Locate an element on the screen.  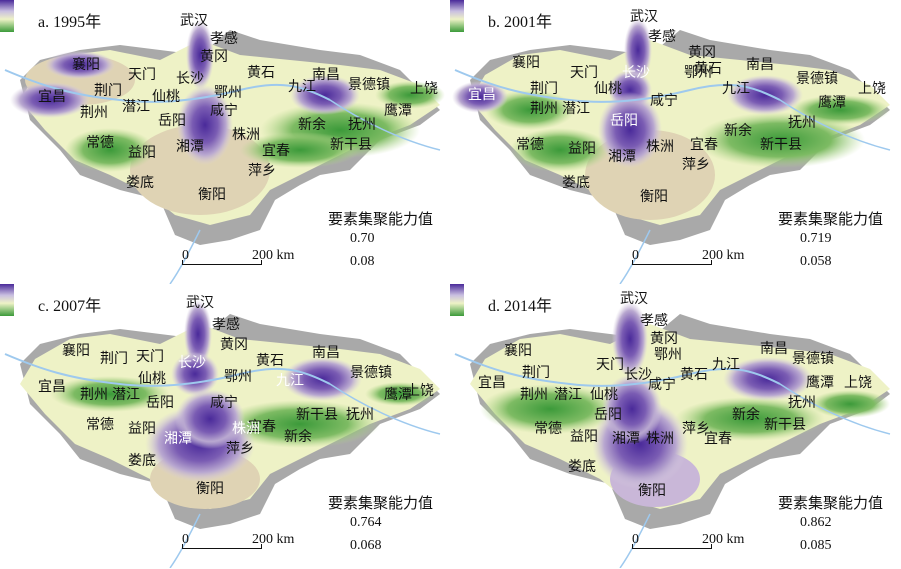
legend-min-value: 0.068 is located at coordinates (366, 545).